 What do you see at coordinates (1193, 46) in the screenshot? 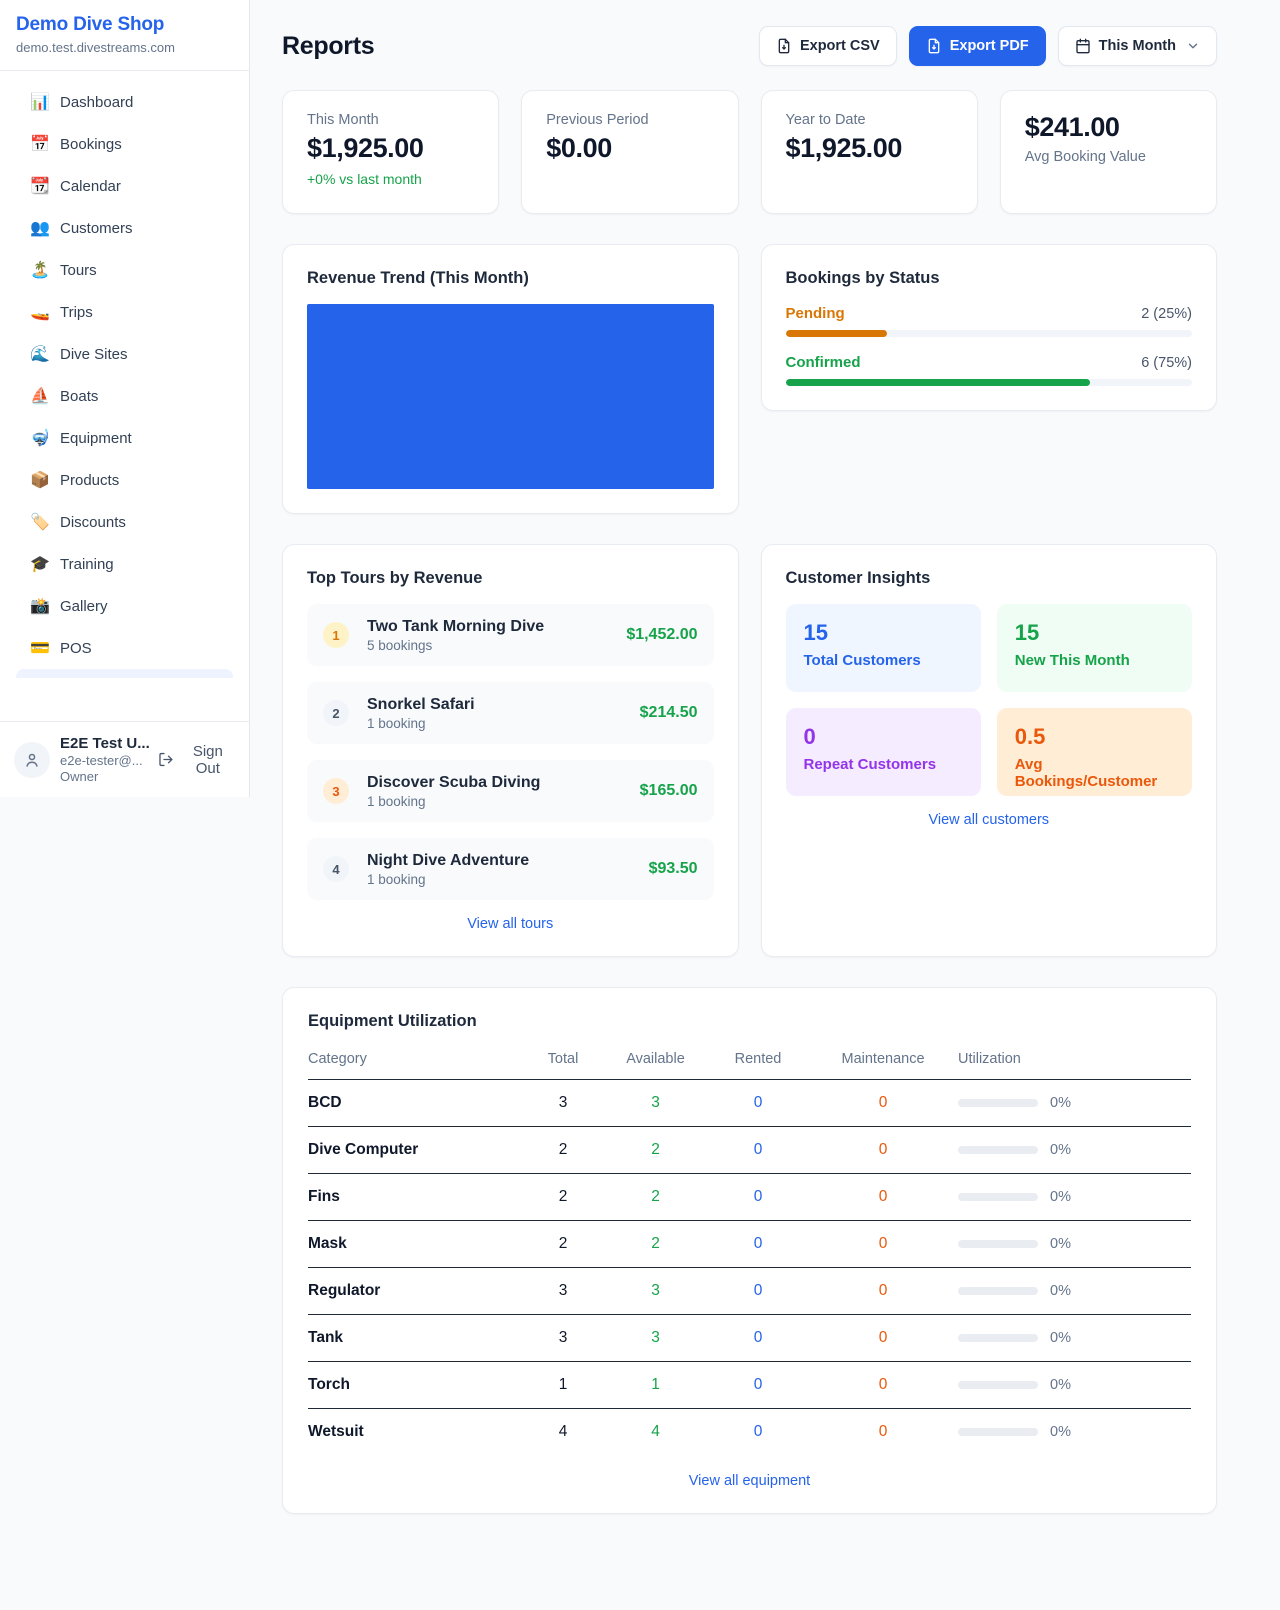
I see `chevron-down-icon` at bounding box center [1193, 46].